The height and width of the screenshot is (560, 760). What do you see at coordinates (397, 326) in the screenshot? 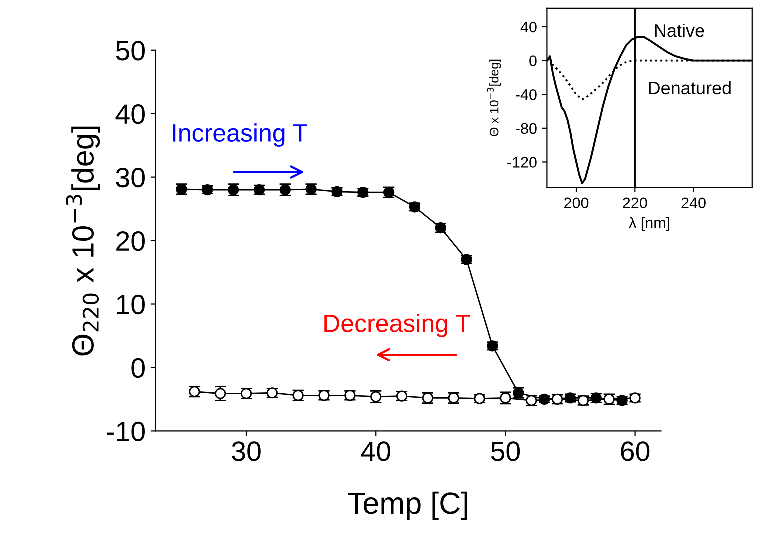
I see `annotation: Decreasing T` at bounding box center [397, 326].